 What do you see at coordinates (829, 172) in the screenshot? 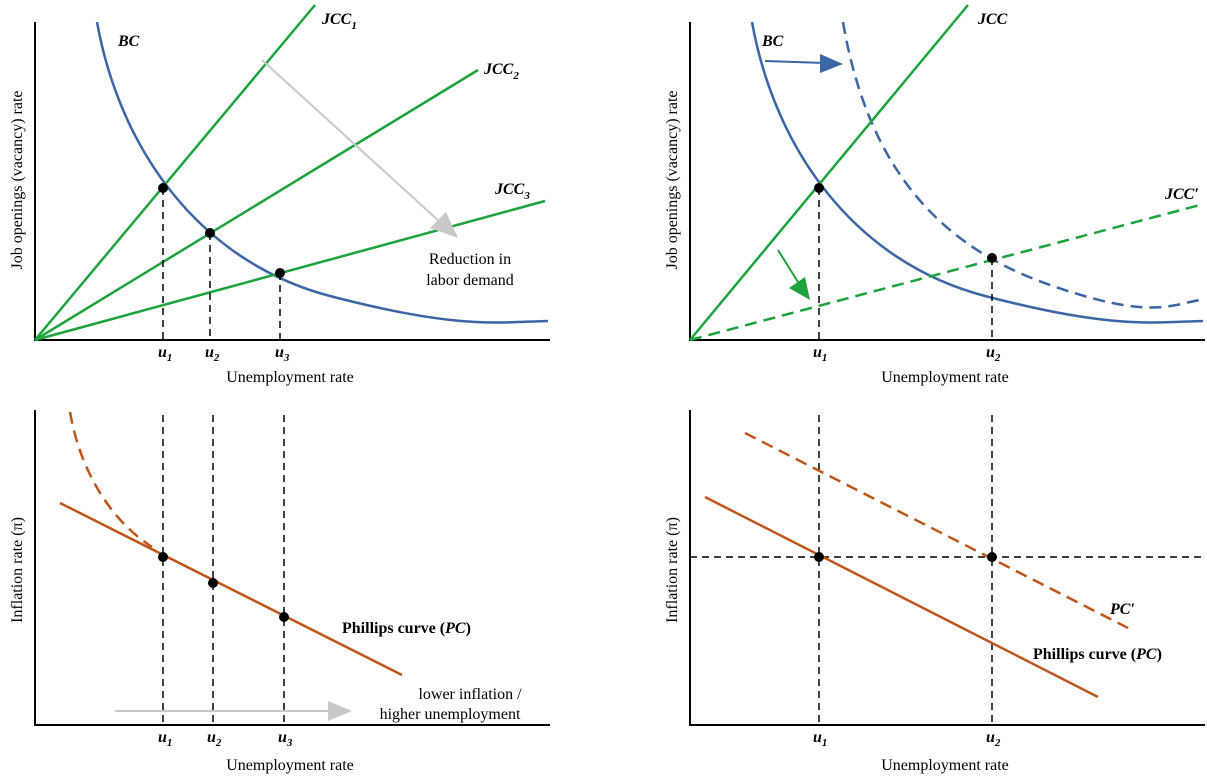
I see `jcc-line` at bounding box center [829, 172].